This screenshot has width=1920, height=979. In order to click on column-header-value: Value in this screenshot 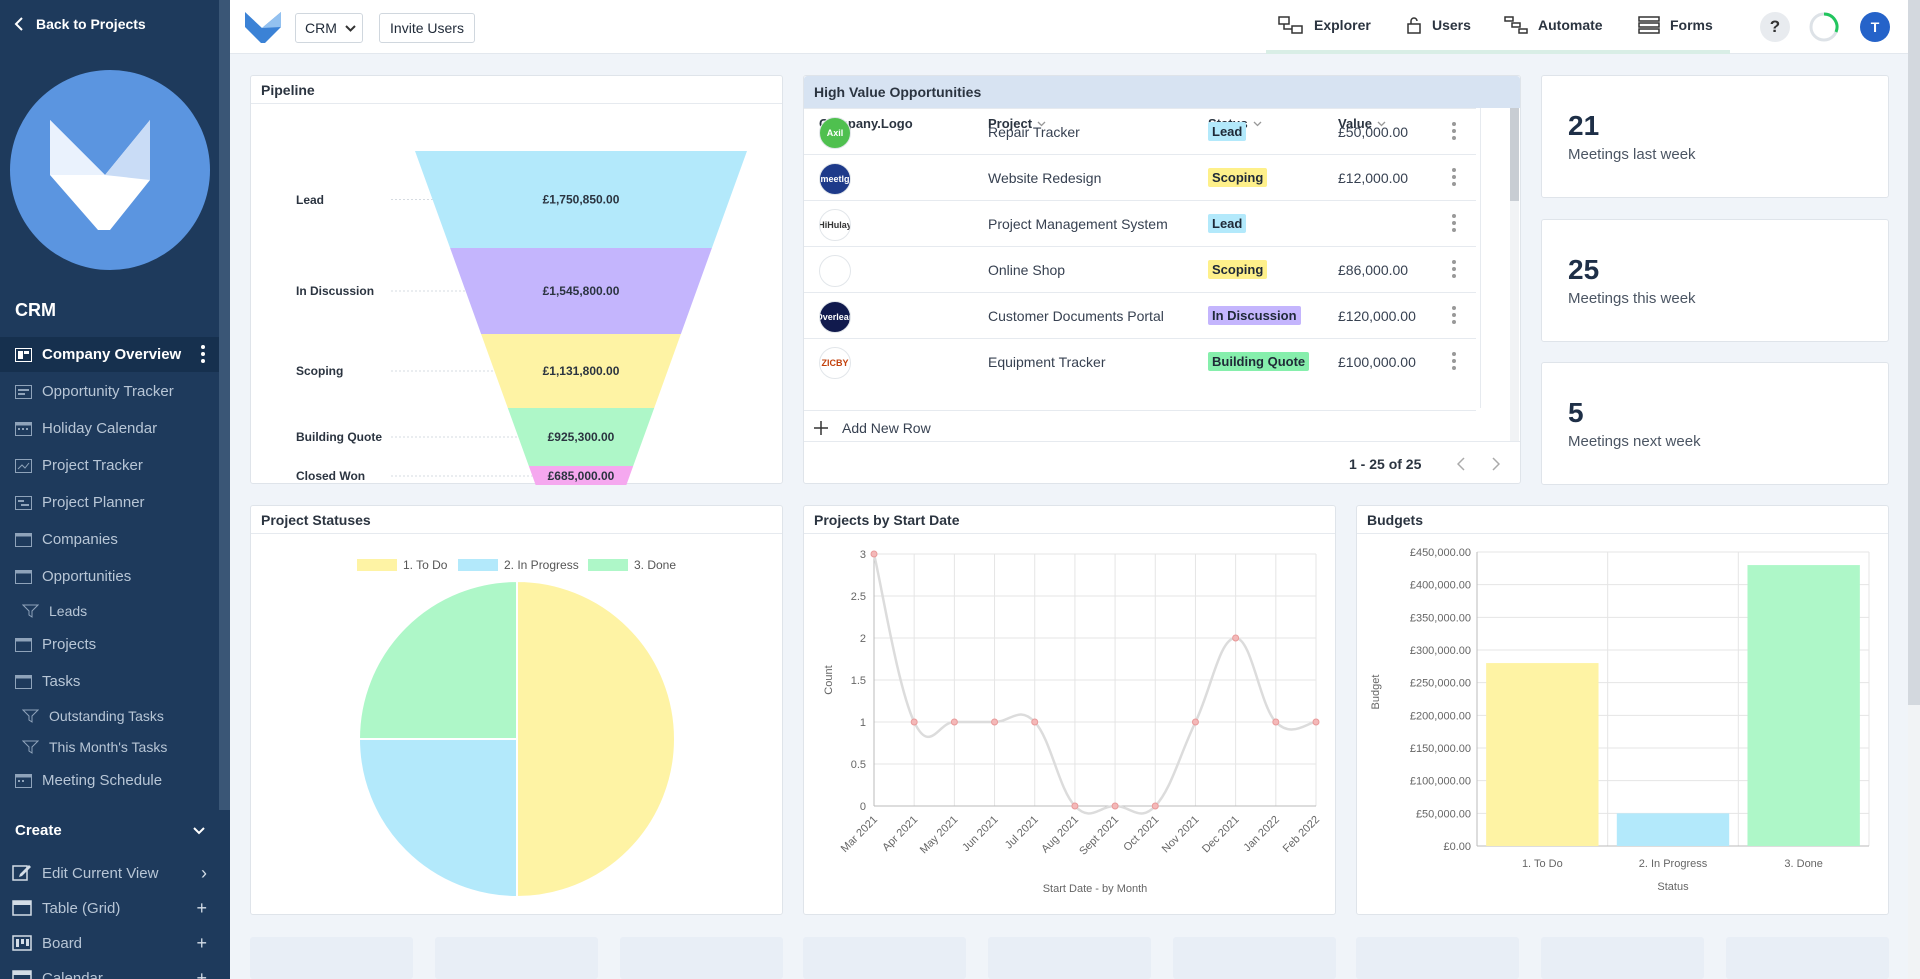, I will do `click(1362, 123)`.